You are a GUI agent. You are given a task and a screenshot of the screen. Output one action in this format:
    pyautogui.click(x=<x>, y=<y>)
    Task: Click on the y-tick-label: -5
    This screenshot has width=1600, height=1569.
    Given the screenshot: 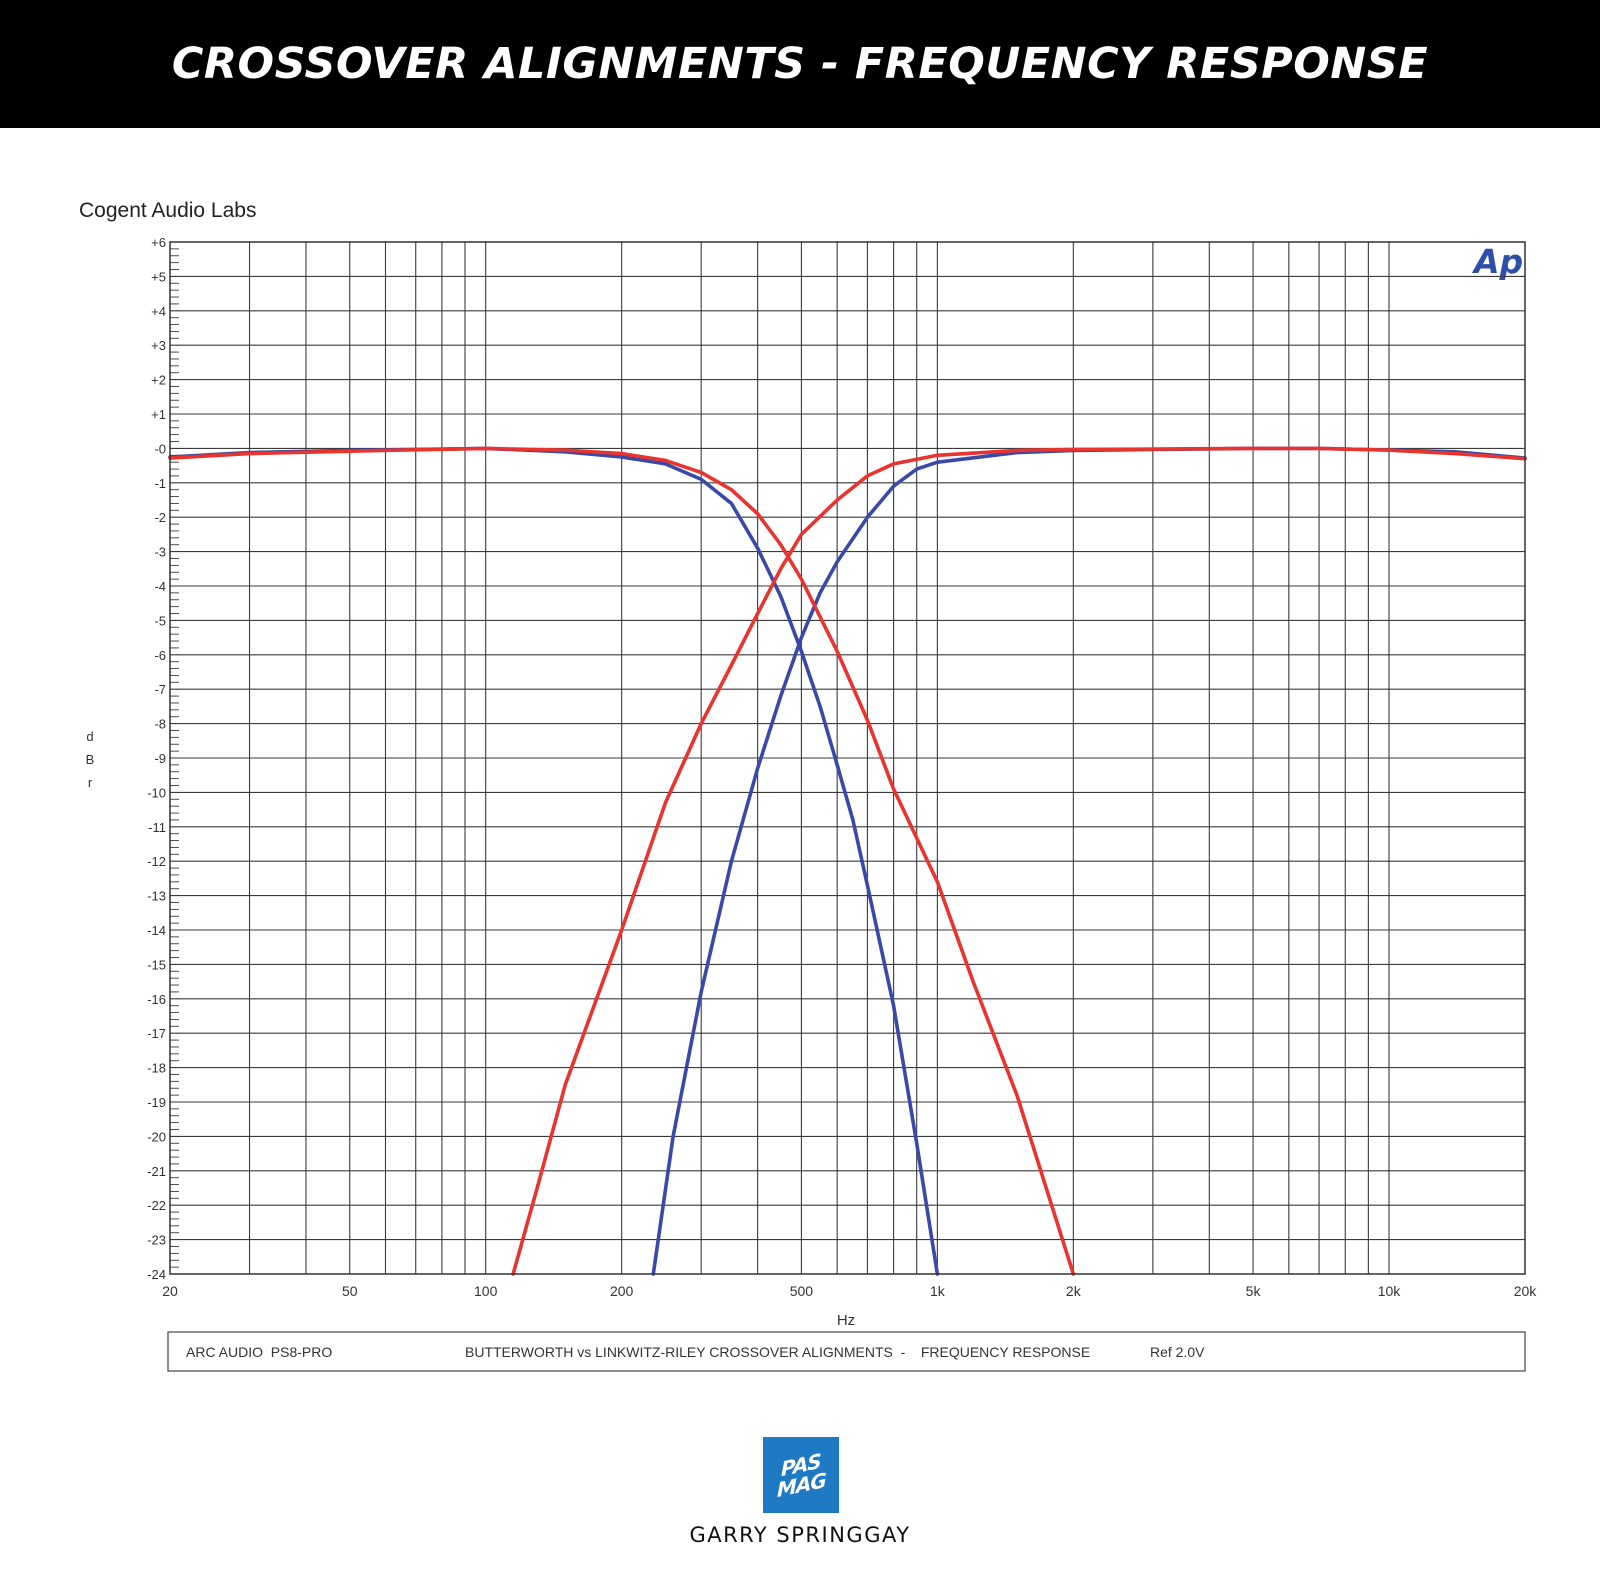 What is the action you would take?
    pyautogui.click(x=160, y=620)
    